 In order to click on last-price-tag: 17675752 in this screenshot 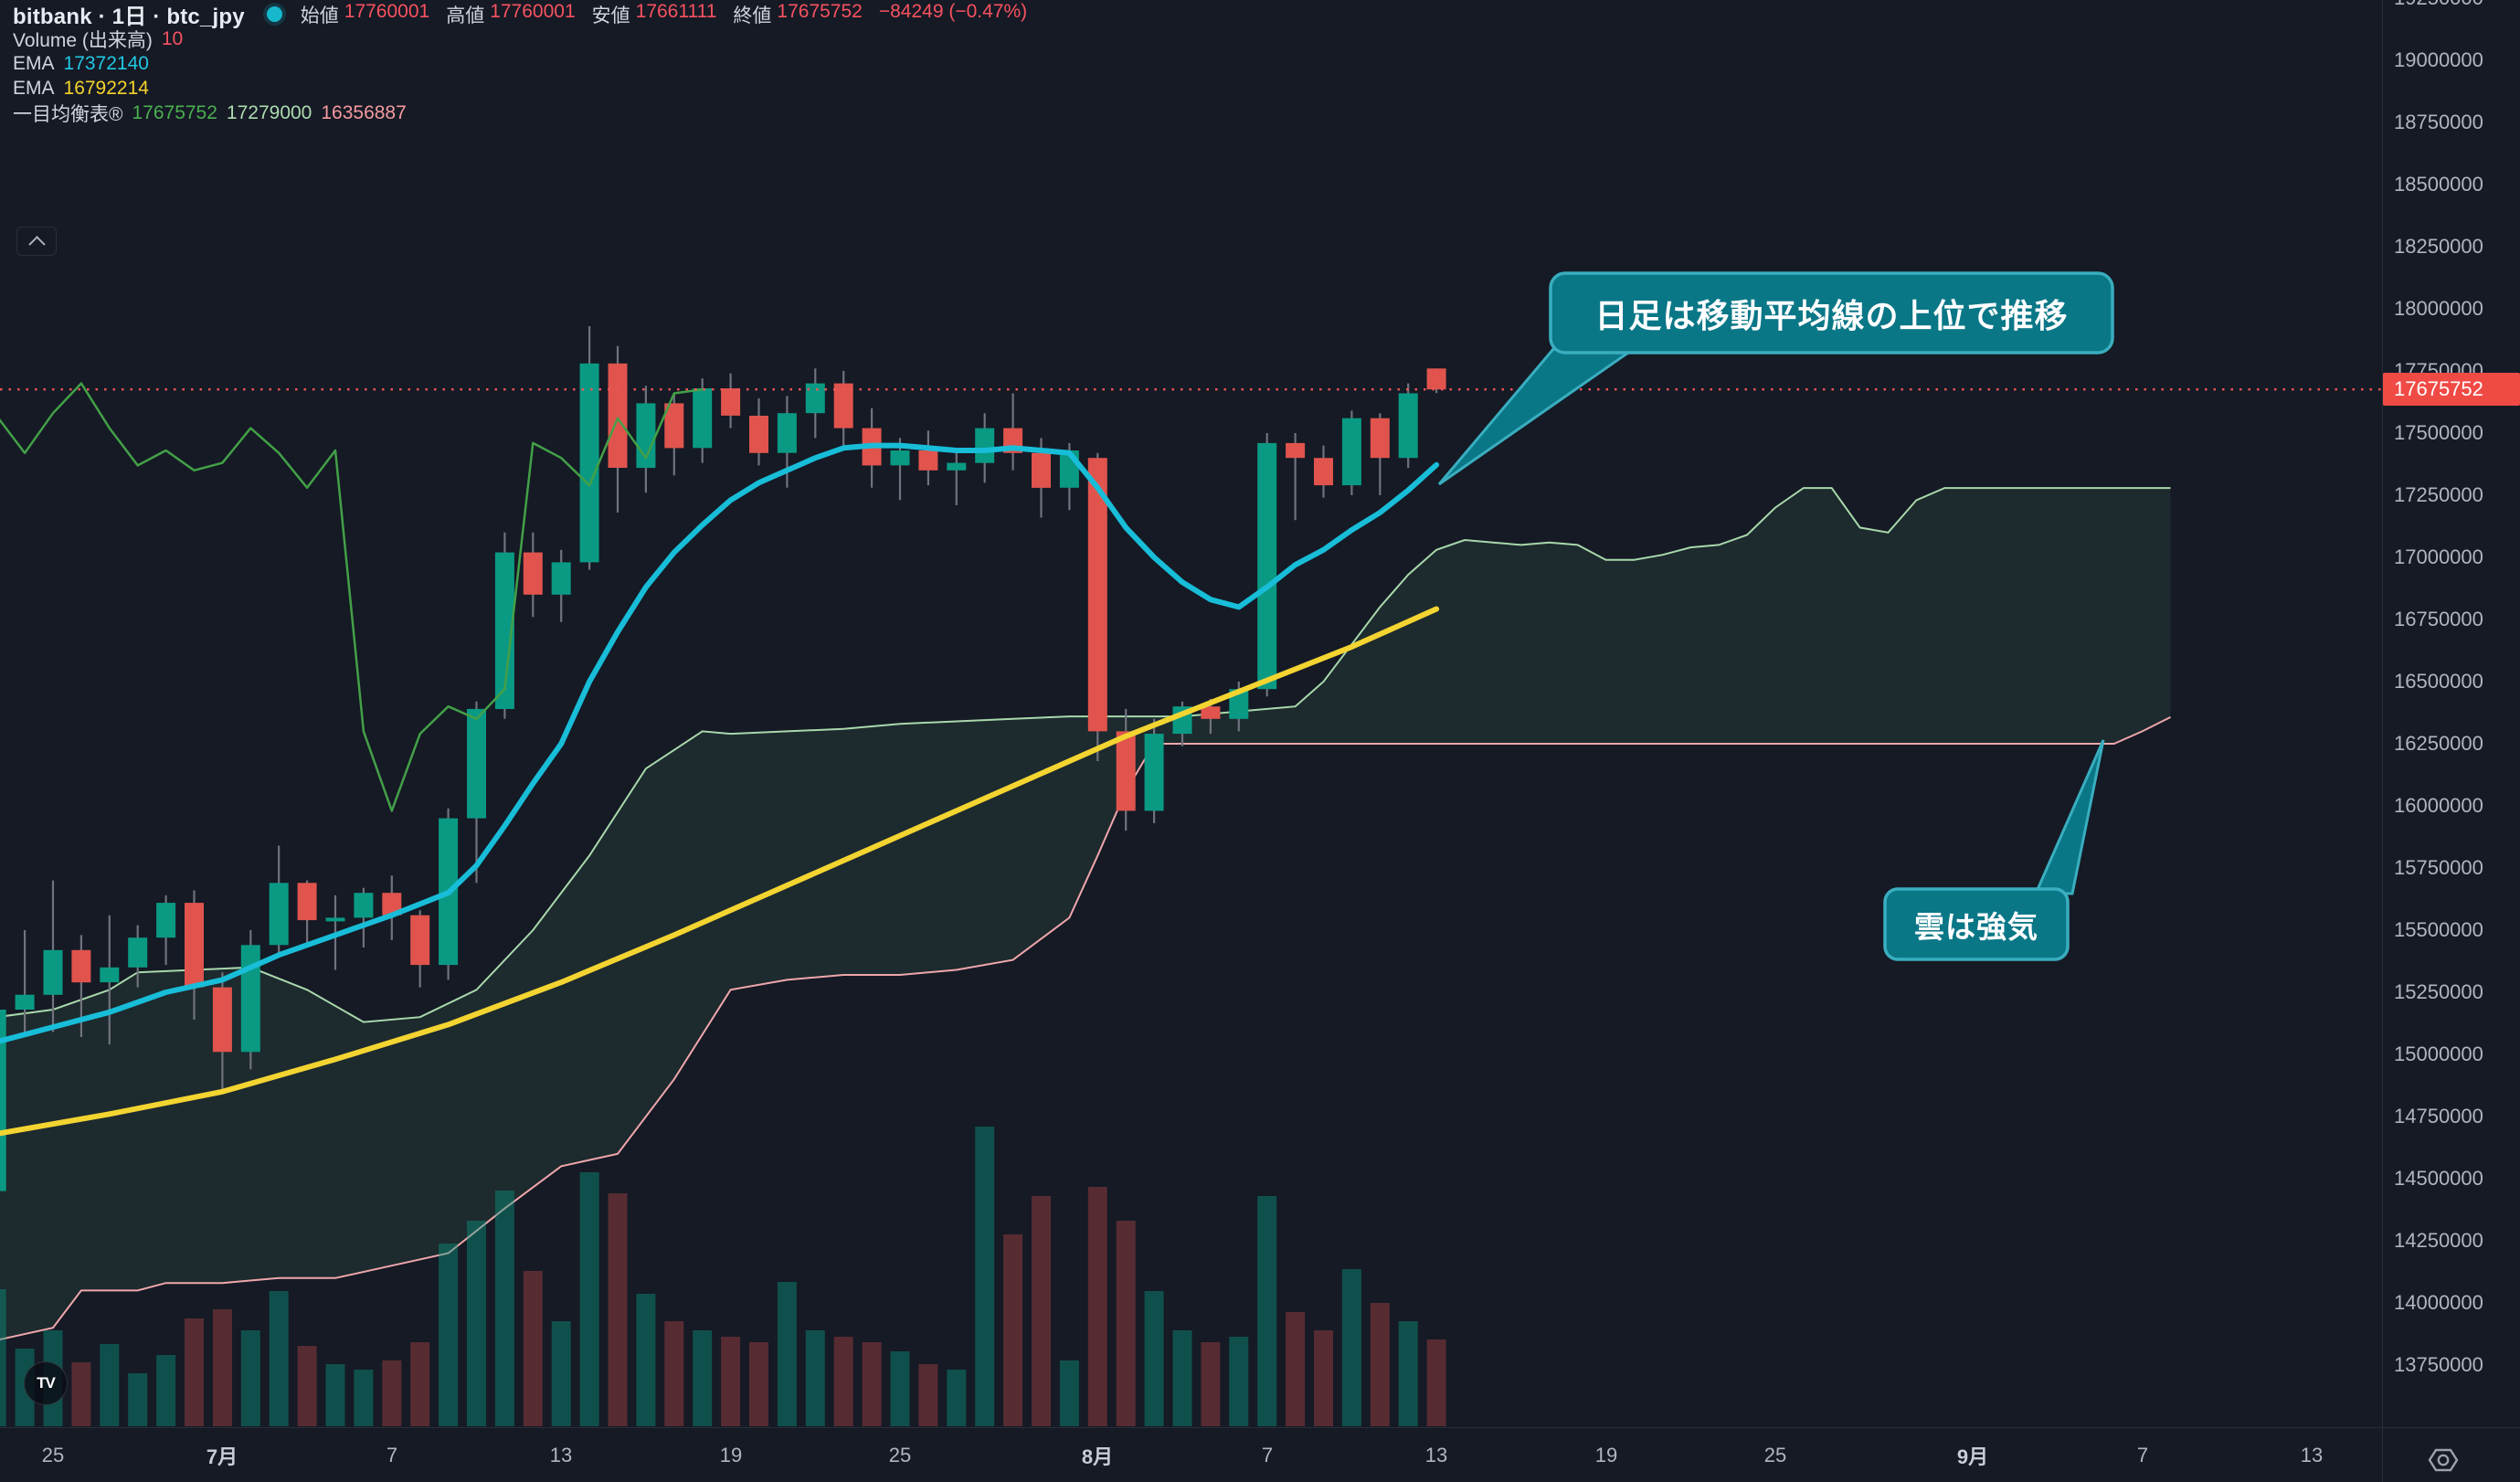, I will do `click(2452, 389)`.